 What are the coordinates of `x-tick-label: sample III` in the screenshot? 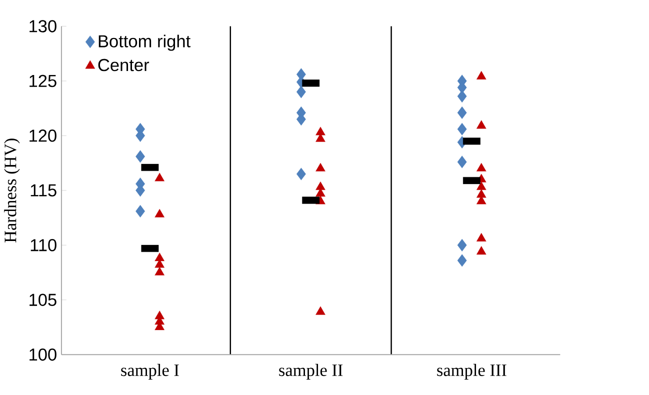 It's located at (471, 372).